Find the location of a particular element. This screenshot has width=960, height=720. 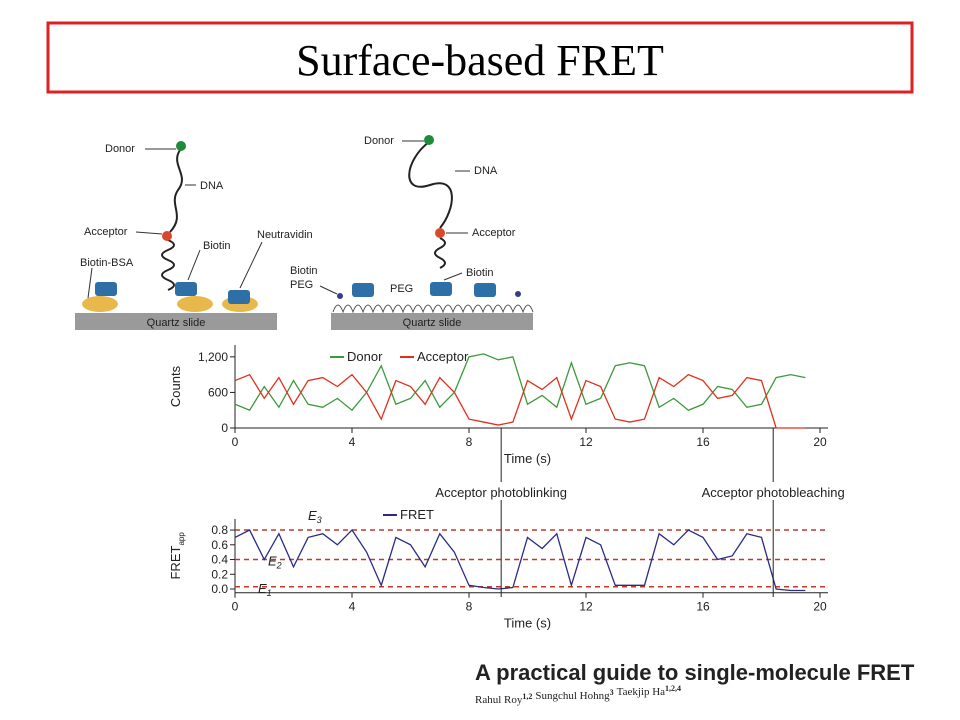

annotation-label: Acceptor photobleaching is located at coordinates (773, 492).